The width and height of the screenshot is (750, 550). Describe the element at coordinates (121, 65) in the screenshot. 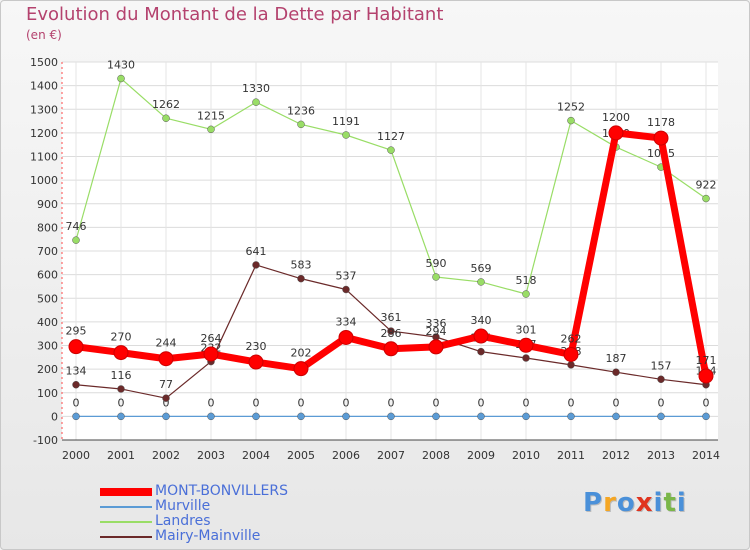

I see `data-label-landres: 1430` at that location.